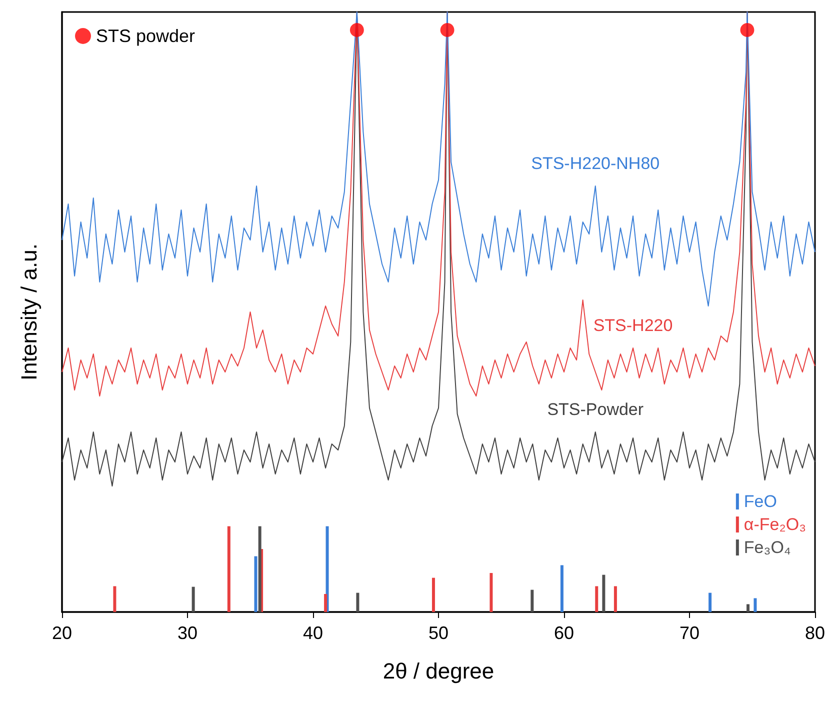  I want to click on series-label: STS-H220, so click(633, 325).